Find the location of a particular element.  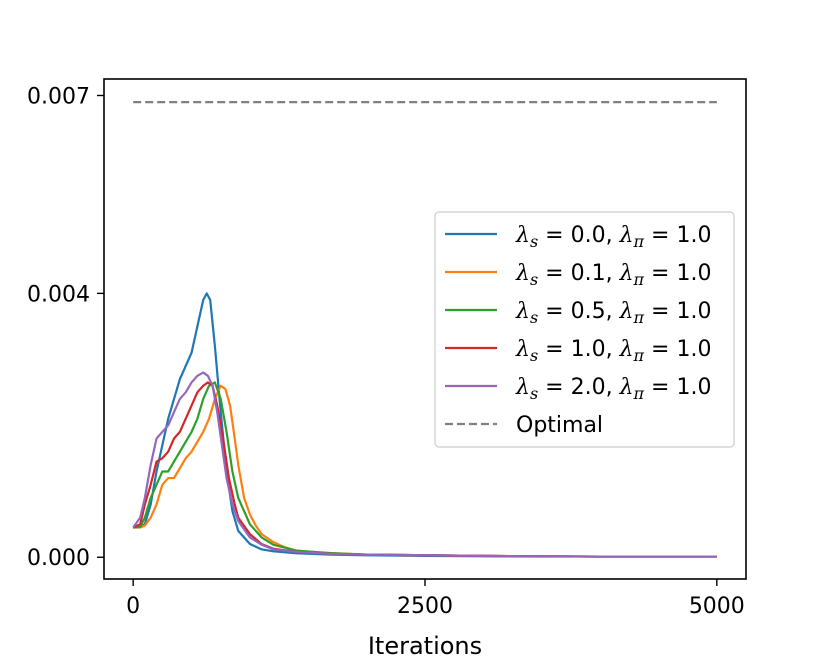

x-tick-label: 2500 is located at coordinates (425, 606).